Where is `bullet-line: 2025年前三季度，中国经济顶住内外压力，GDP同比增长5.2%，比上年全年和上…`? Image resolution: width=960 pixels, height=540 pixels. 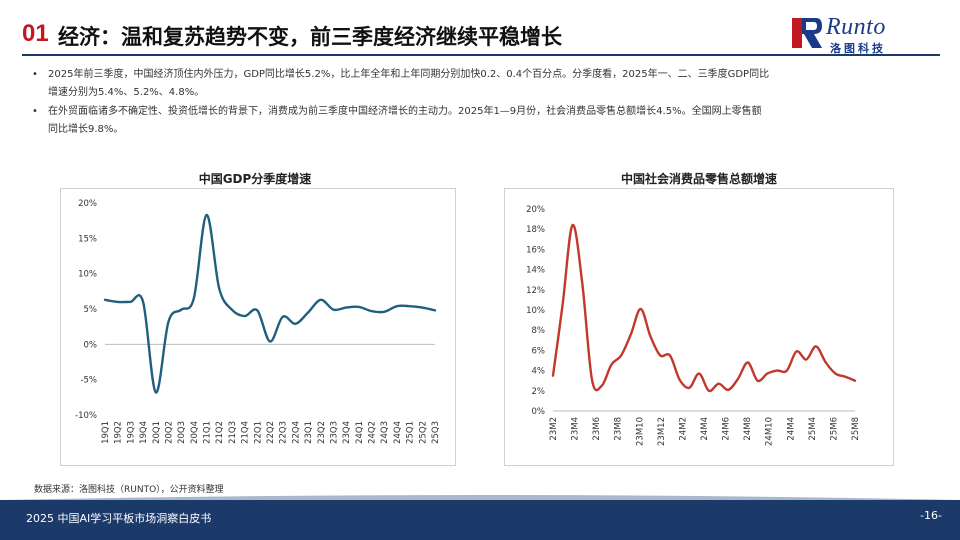
bullet-line: 2025年前三季度，中国经济顶住内外压力，GDP同比增长5.2%，比上年全年和上… is located at coordinates (409, 74).